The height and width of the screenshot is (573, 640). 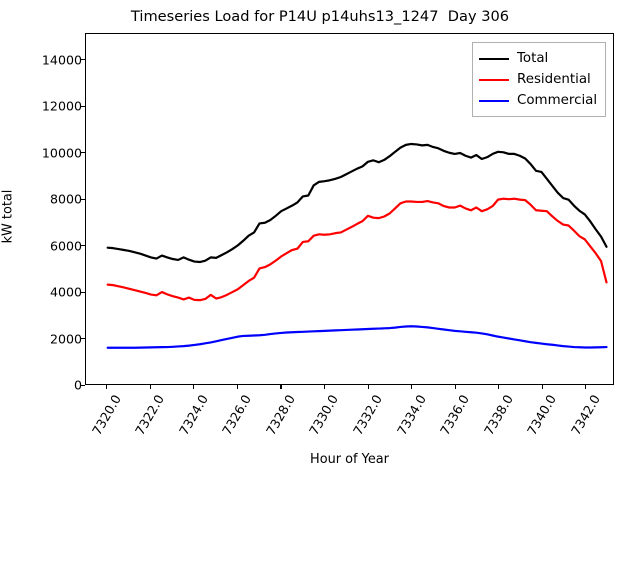 What do you see at coordinates (193, 415) in the screenshot?
I see `x-tick-label: 7324.0` at bounding box center [193, 415].